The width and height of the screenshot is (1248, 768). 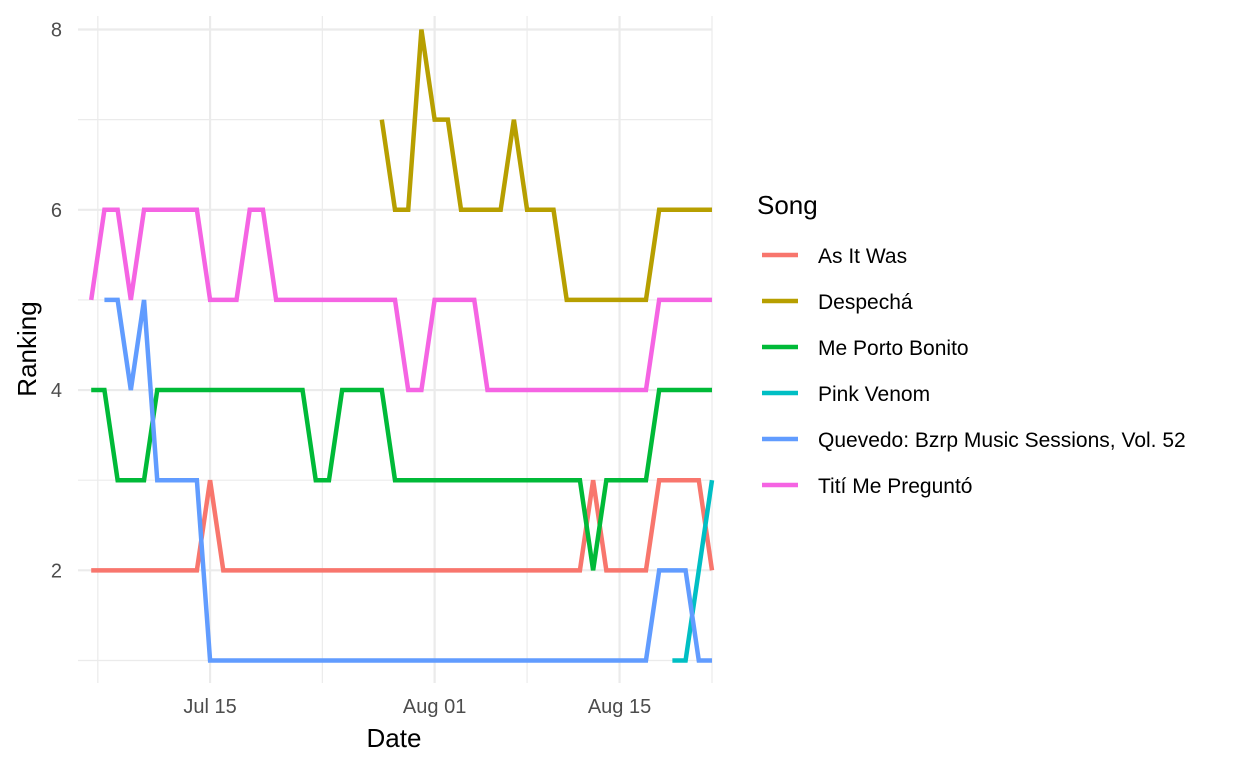 What do you see at coordinates (434, 707) in the screenshot?
I see `x-tick-label: Aug 01` at bounding box center [434, 707].